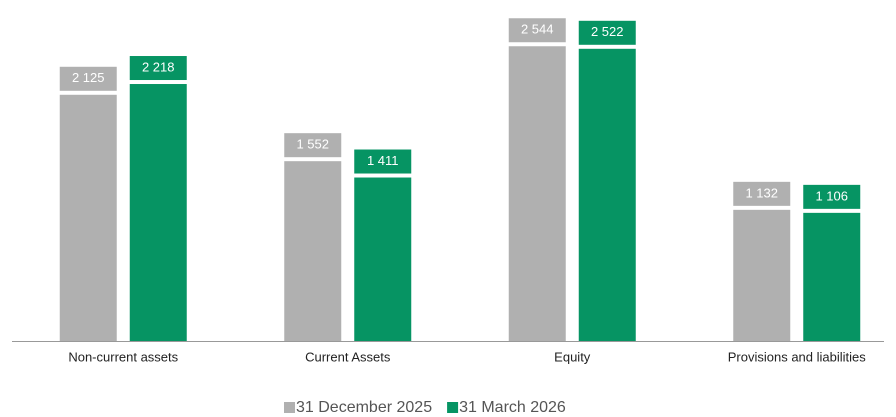 This screenshot has height=417, width=896. I want to click on value-label: 1 411, so click(383, 160).